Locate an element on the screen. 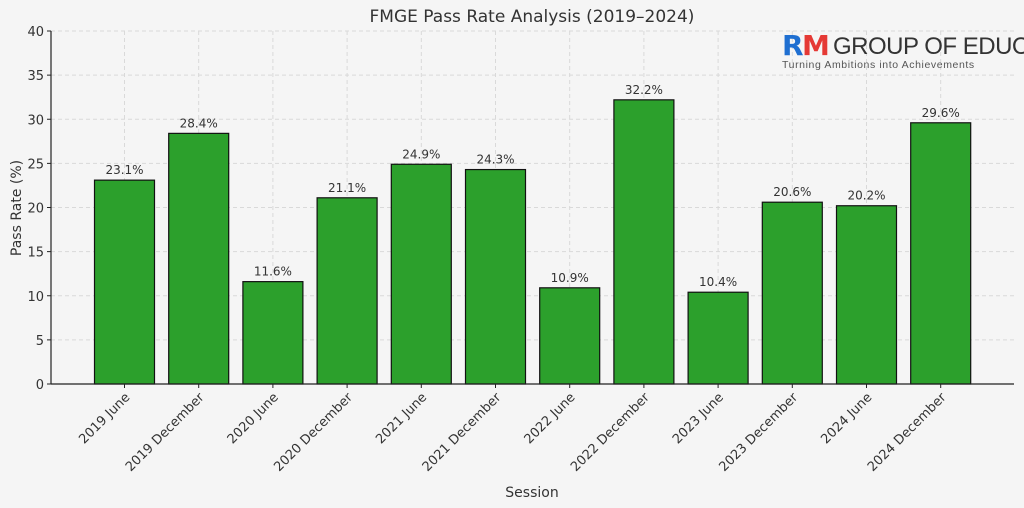 The height and width of the screenshot is (508, 1024). x-tick-label: 2020 June is located at coordinates (253, 418).